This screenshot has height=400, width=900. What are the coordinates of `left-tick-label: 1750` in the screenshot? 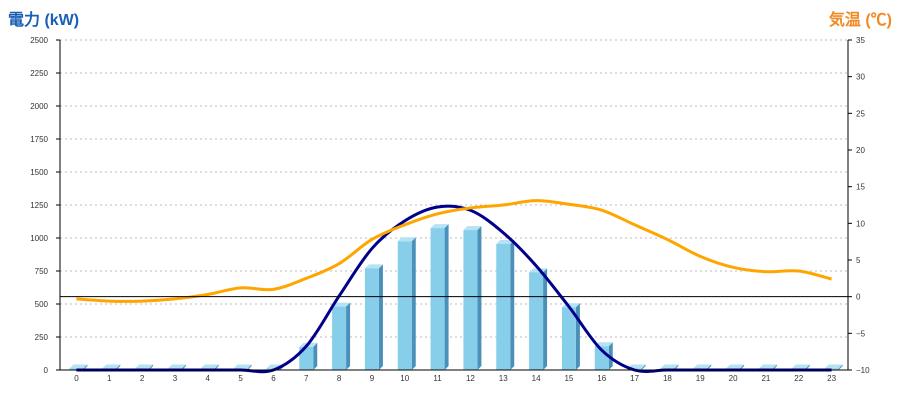 It's located at (39, 139).